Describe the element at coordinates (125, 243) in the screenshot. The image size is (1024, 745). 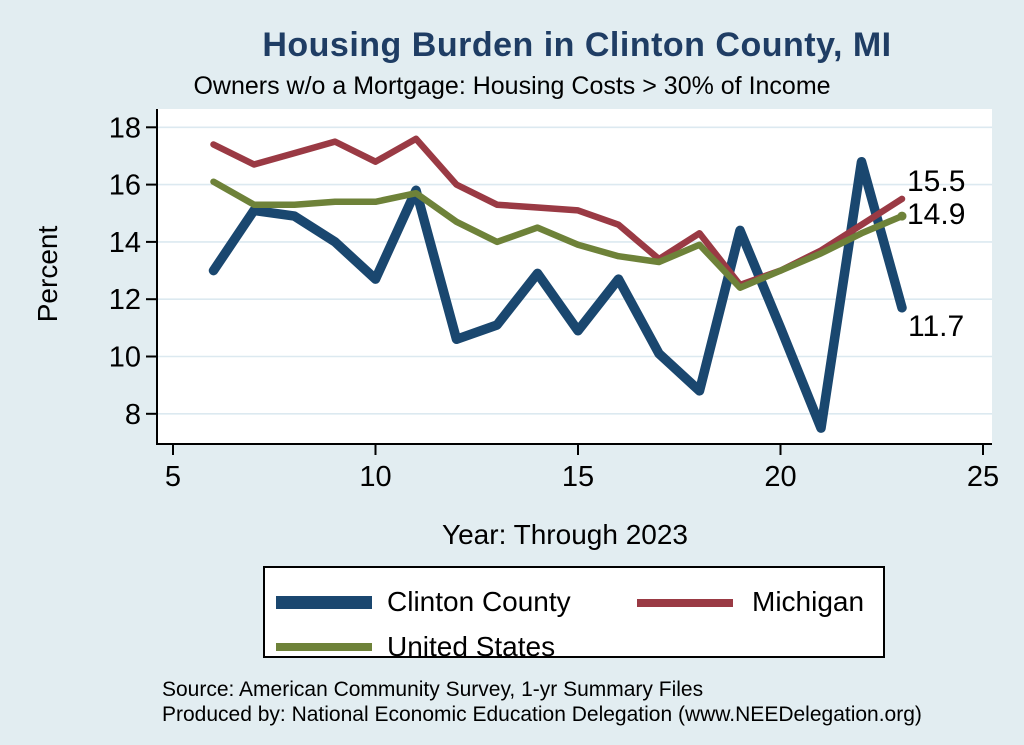
I see `y-tick-label: 14` at that location.